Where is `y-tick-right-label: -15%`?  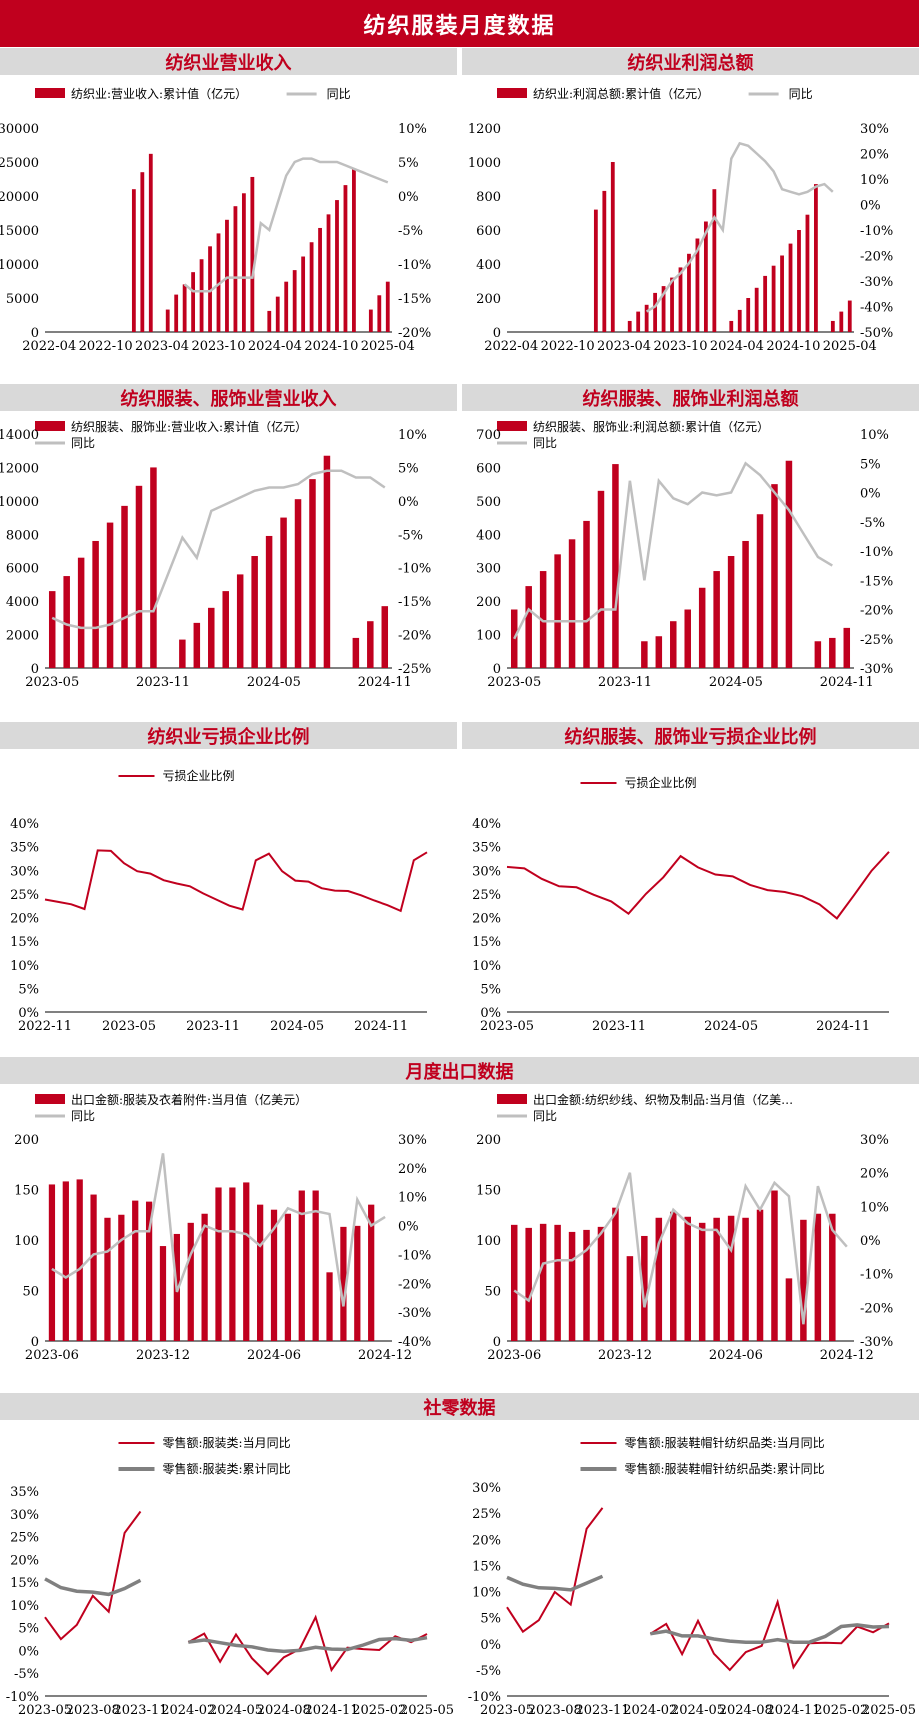
y-tick-right-label: -15% is located at coordinates (414, 602).